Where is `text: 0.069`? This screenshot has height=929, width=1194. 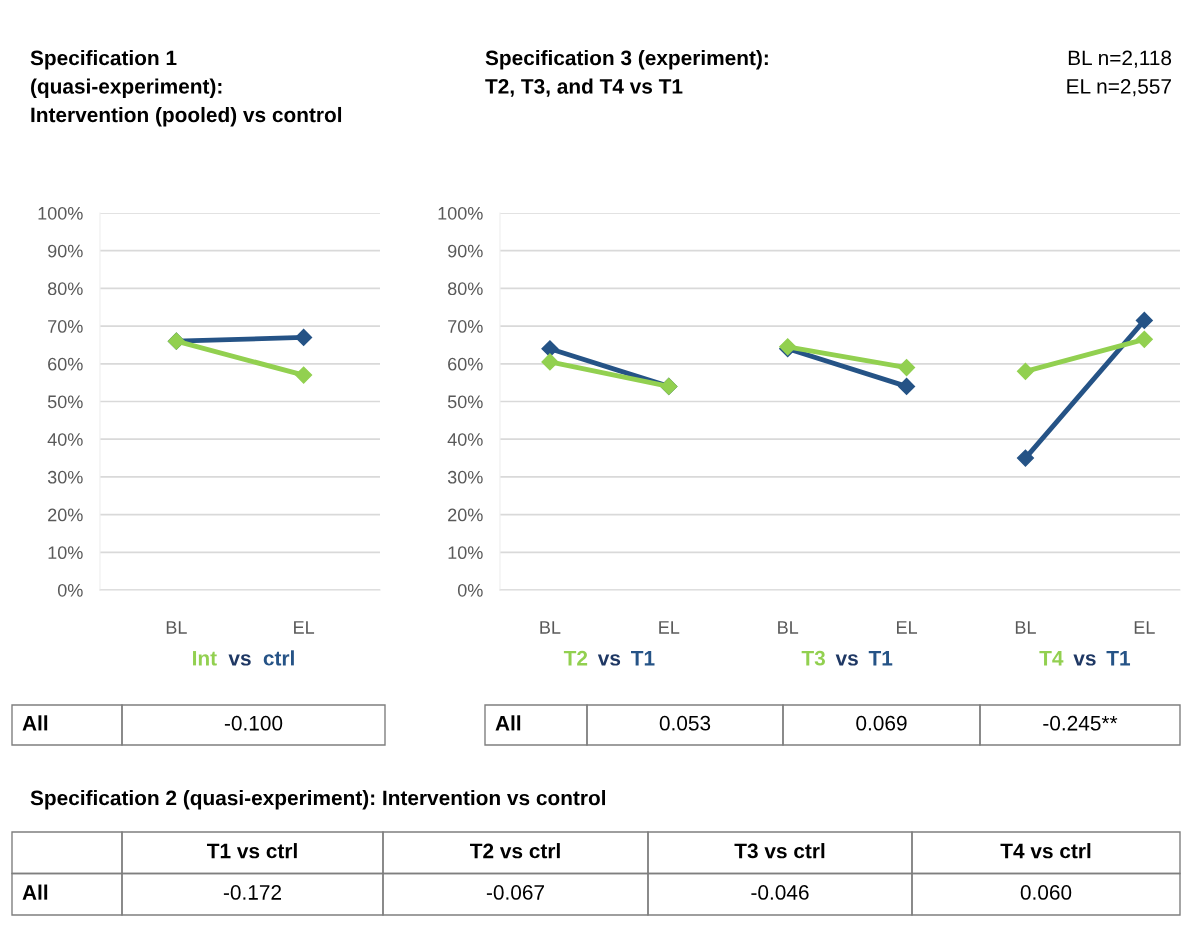
text: 0.069 is located at coordinates (881, 723).